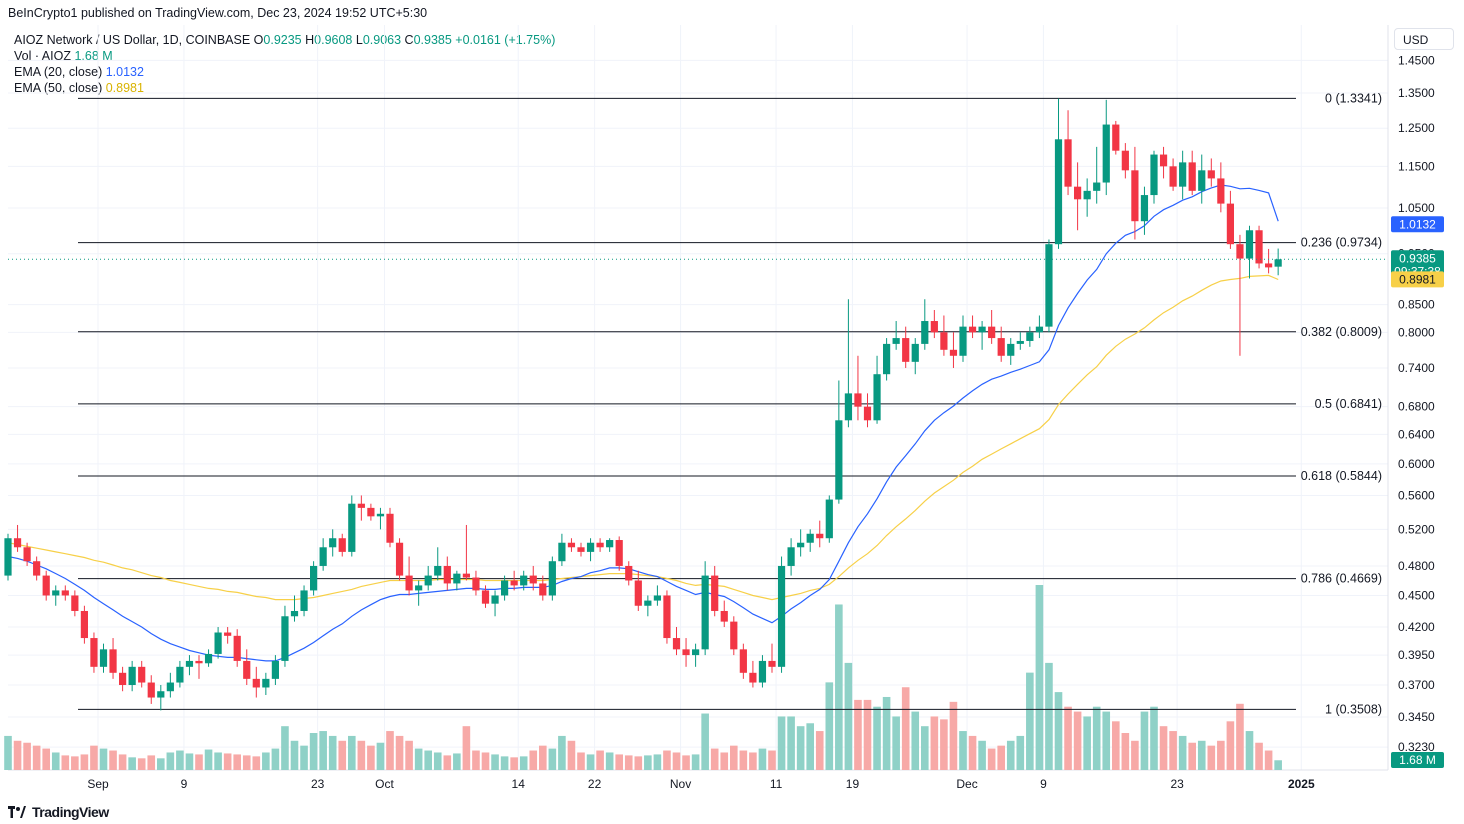 The height and width of the screenshot is (824, 1464). Describe the element at coordinates (1416, 464) in the screenshot. I see `price-tick-label: 0.6000` at that location.